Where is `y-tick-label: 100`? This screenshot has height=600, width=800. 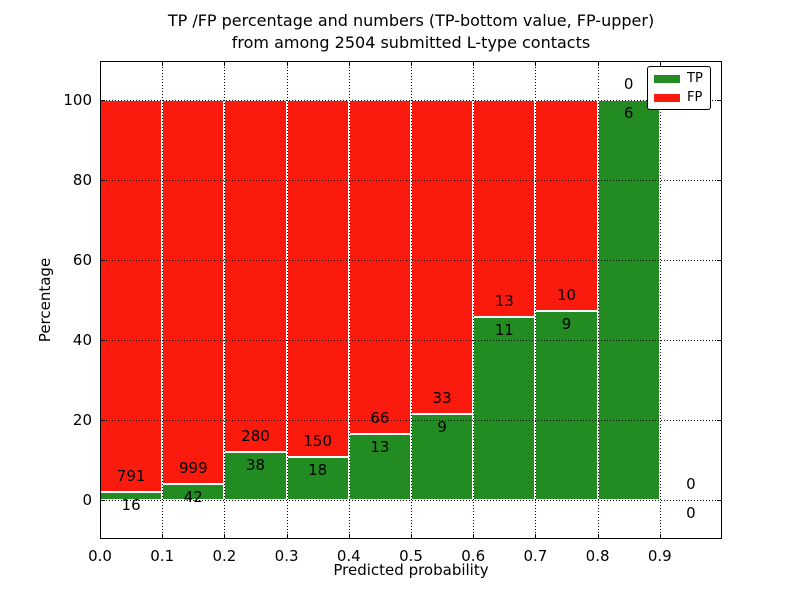
y-tick-label: 100 is located at coordinates (77, 100).